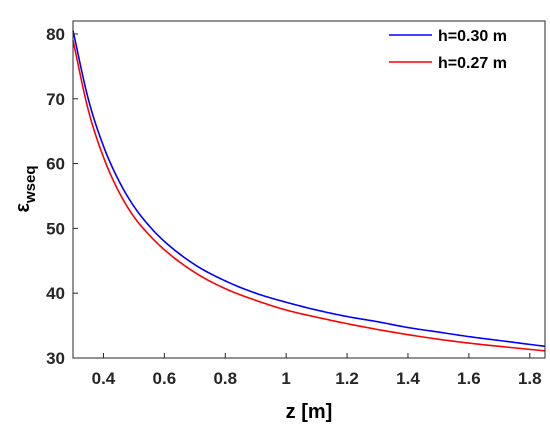 The height and width of the screenshot is (429, 550). I want to click on x-tick-label: 0.6, so click(165, 378).